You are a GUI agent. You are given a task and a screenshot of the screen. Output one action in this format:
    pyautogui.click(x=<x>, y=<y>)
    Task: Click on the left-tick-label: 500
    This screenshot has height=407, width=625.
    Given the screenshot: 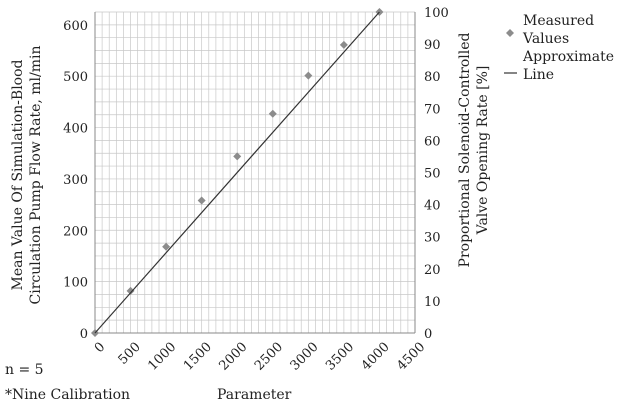 What is the action you would take?
    pyautogui.click(x=75, y=77)
    